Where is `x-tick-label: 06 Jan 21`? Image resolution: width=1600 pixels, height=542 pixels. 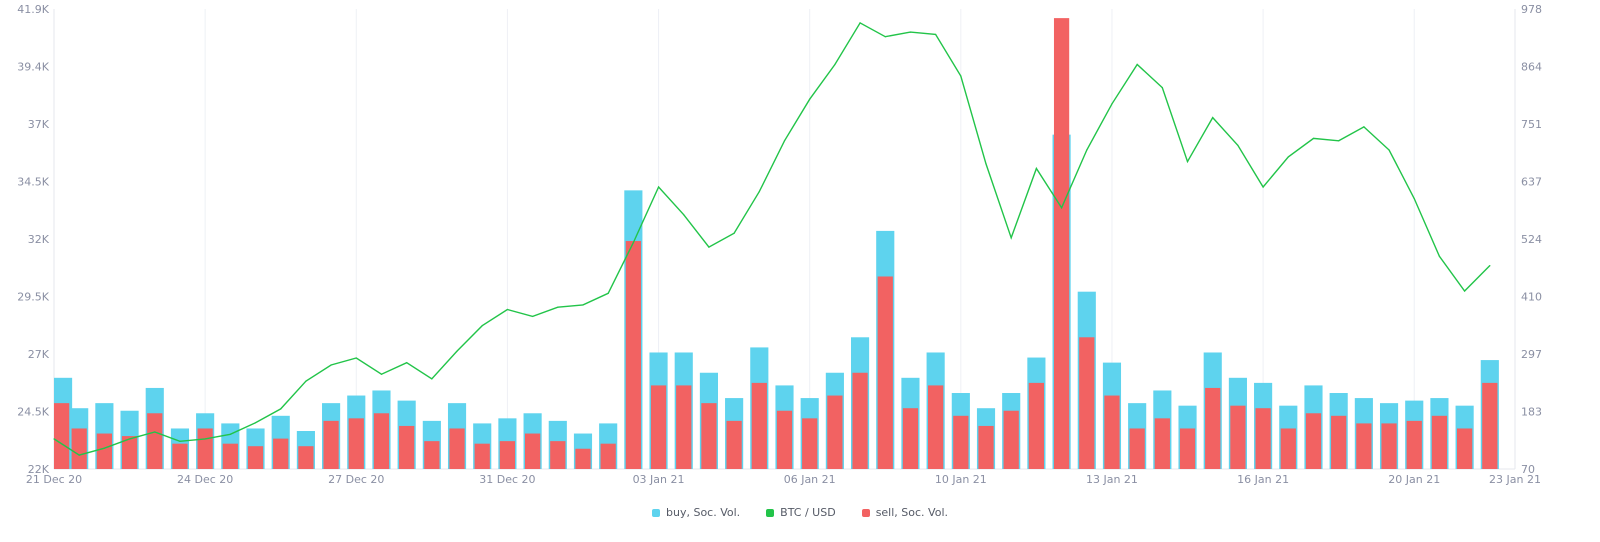 x-tick-label: 06 Jan 21 is located at coordinates (810, 479).